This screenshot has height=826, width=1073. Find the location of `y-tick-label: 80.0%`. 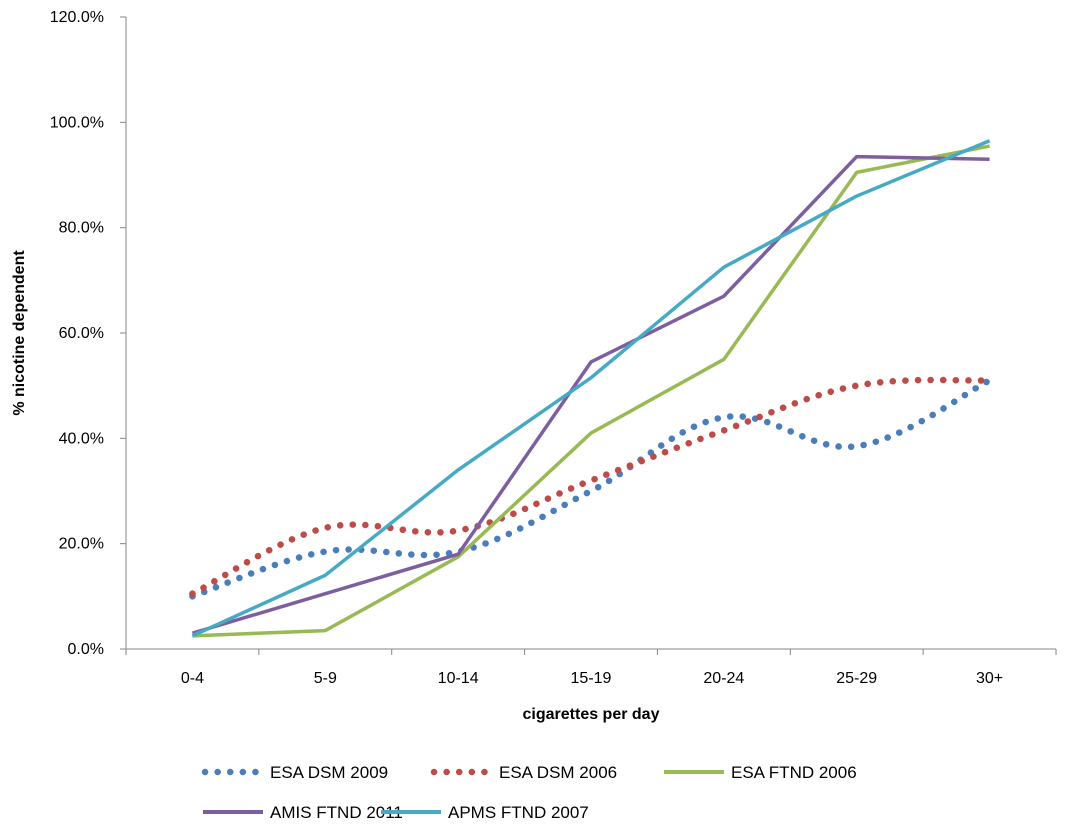

y-tick-label: 80.0% is located at coordinates (81, 228).